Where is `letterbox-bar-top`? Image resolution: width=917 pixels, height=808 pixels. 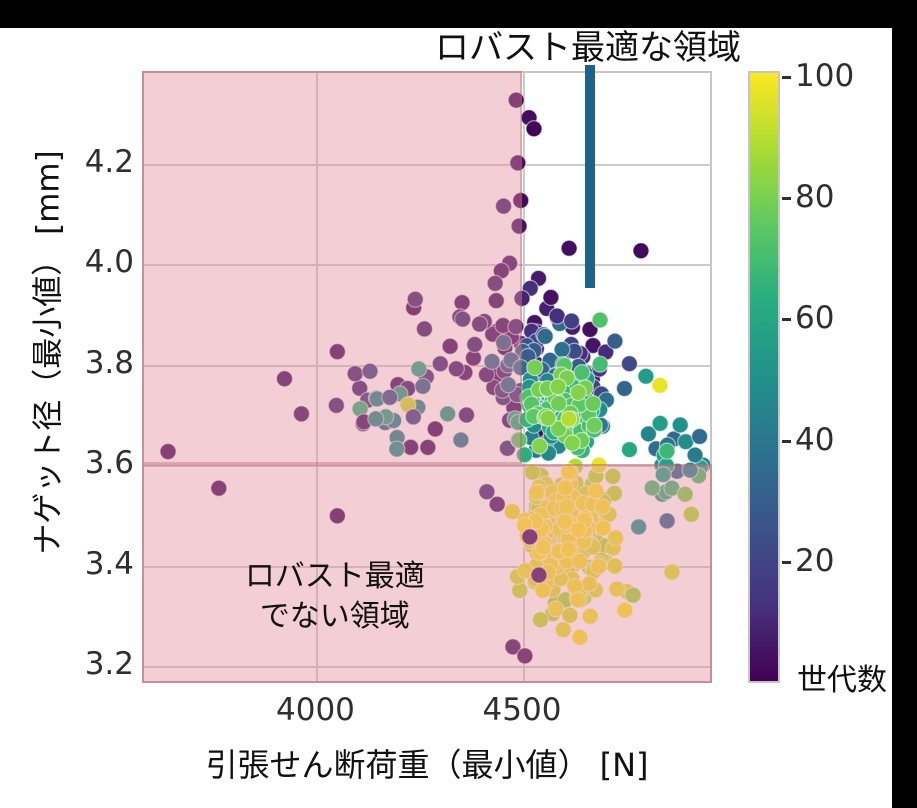
letterbox-bar-top is located at coordinates (458, 14).